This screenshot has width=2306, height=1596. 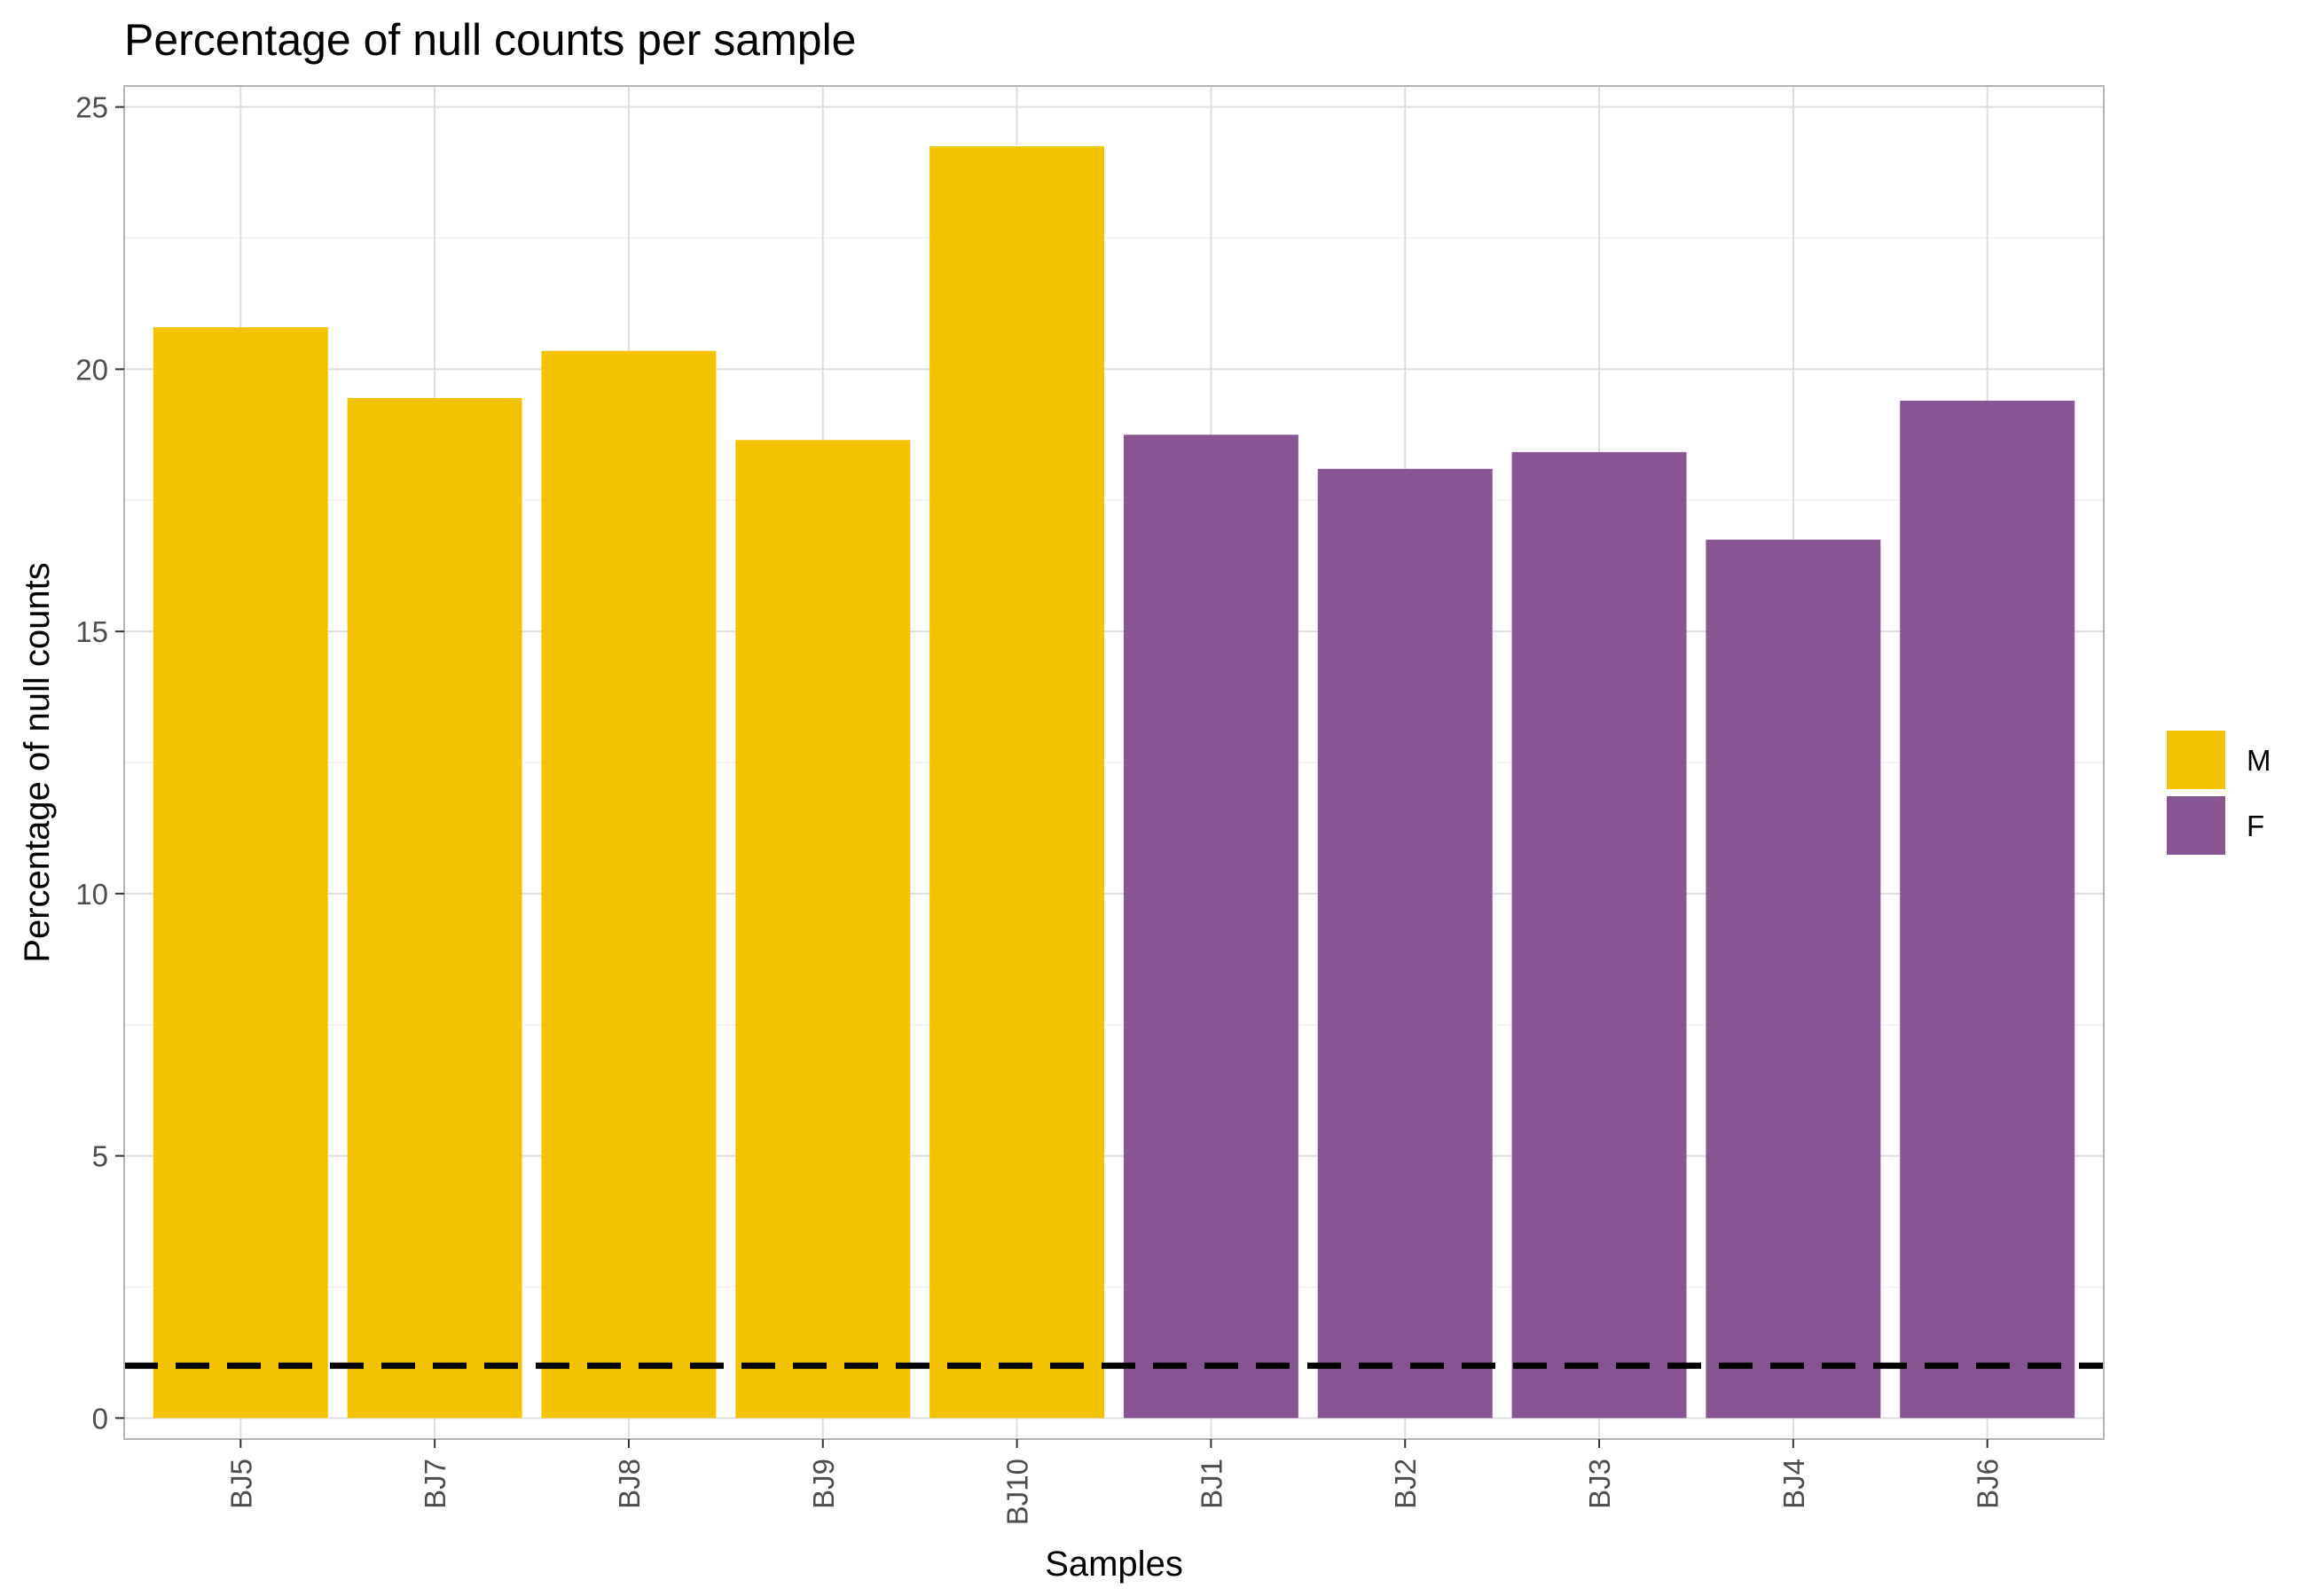 I want to click on legend-key-m, so click(x=2196, y=760).